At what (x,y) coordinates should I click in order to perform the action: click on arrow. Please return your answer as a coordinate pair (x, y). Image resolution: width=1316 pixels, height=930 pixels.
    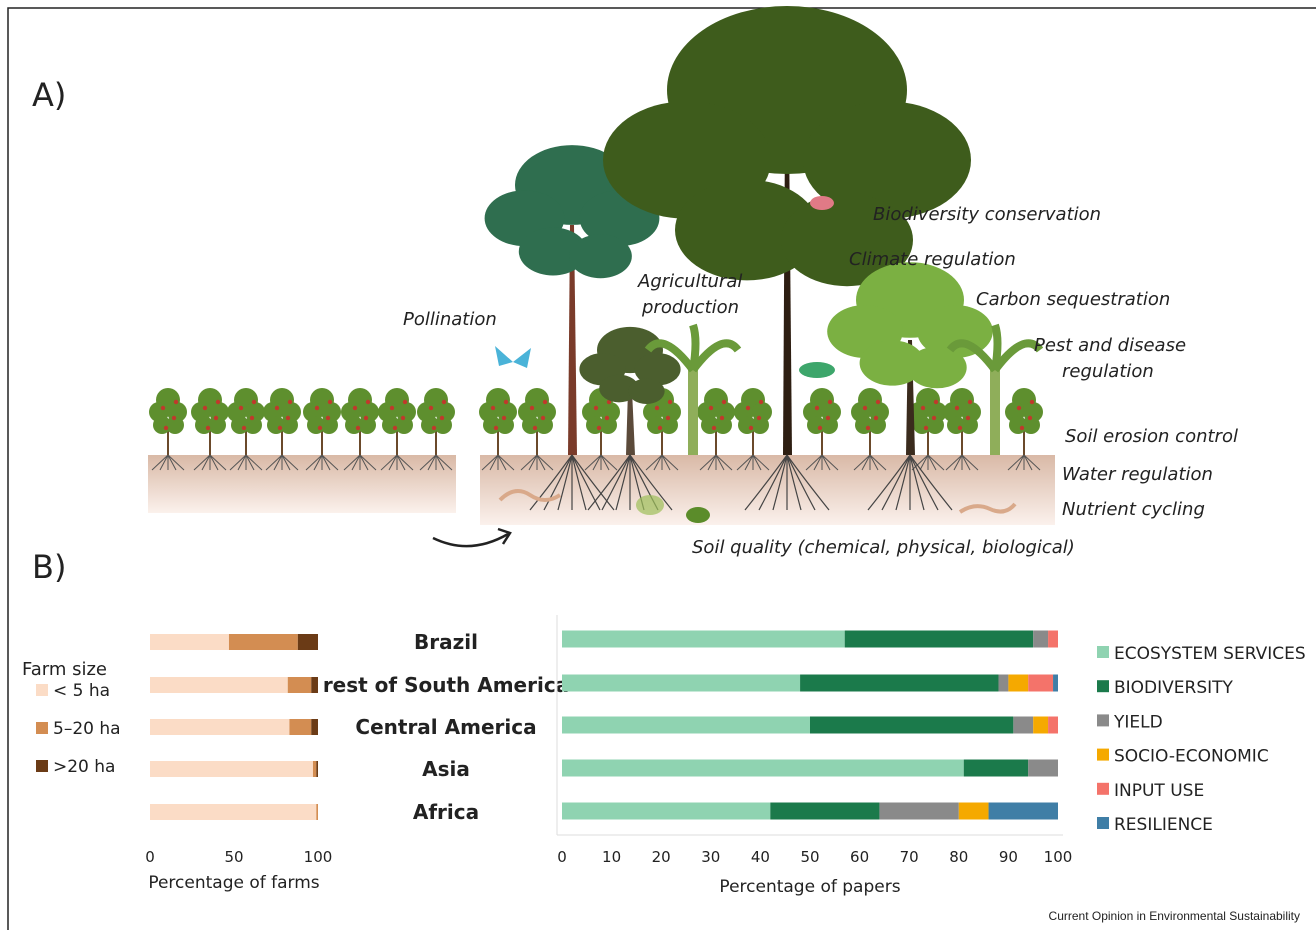
    Looking at the image, I should click on (470, 540).